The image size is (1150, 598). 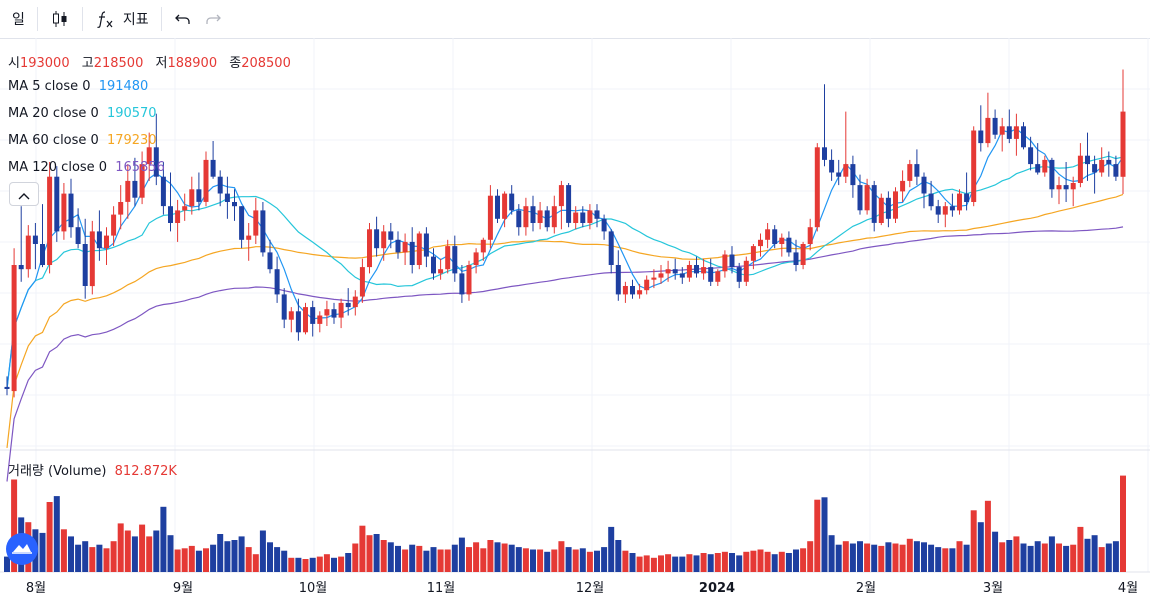 What do you see at coordinates (60, 19) in the screenshot?
I see `chart-type-button` at bounding box center [60, 19].